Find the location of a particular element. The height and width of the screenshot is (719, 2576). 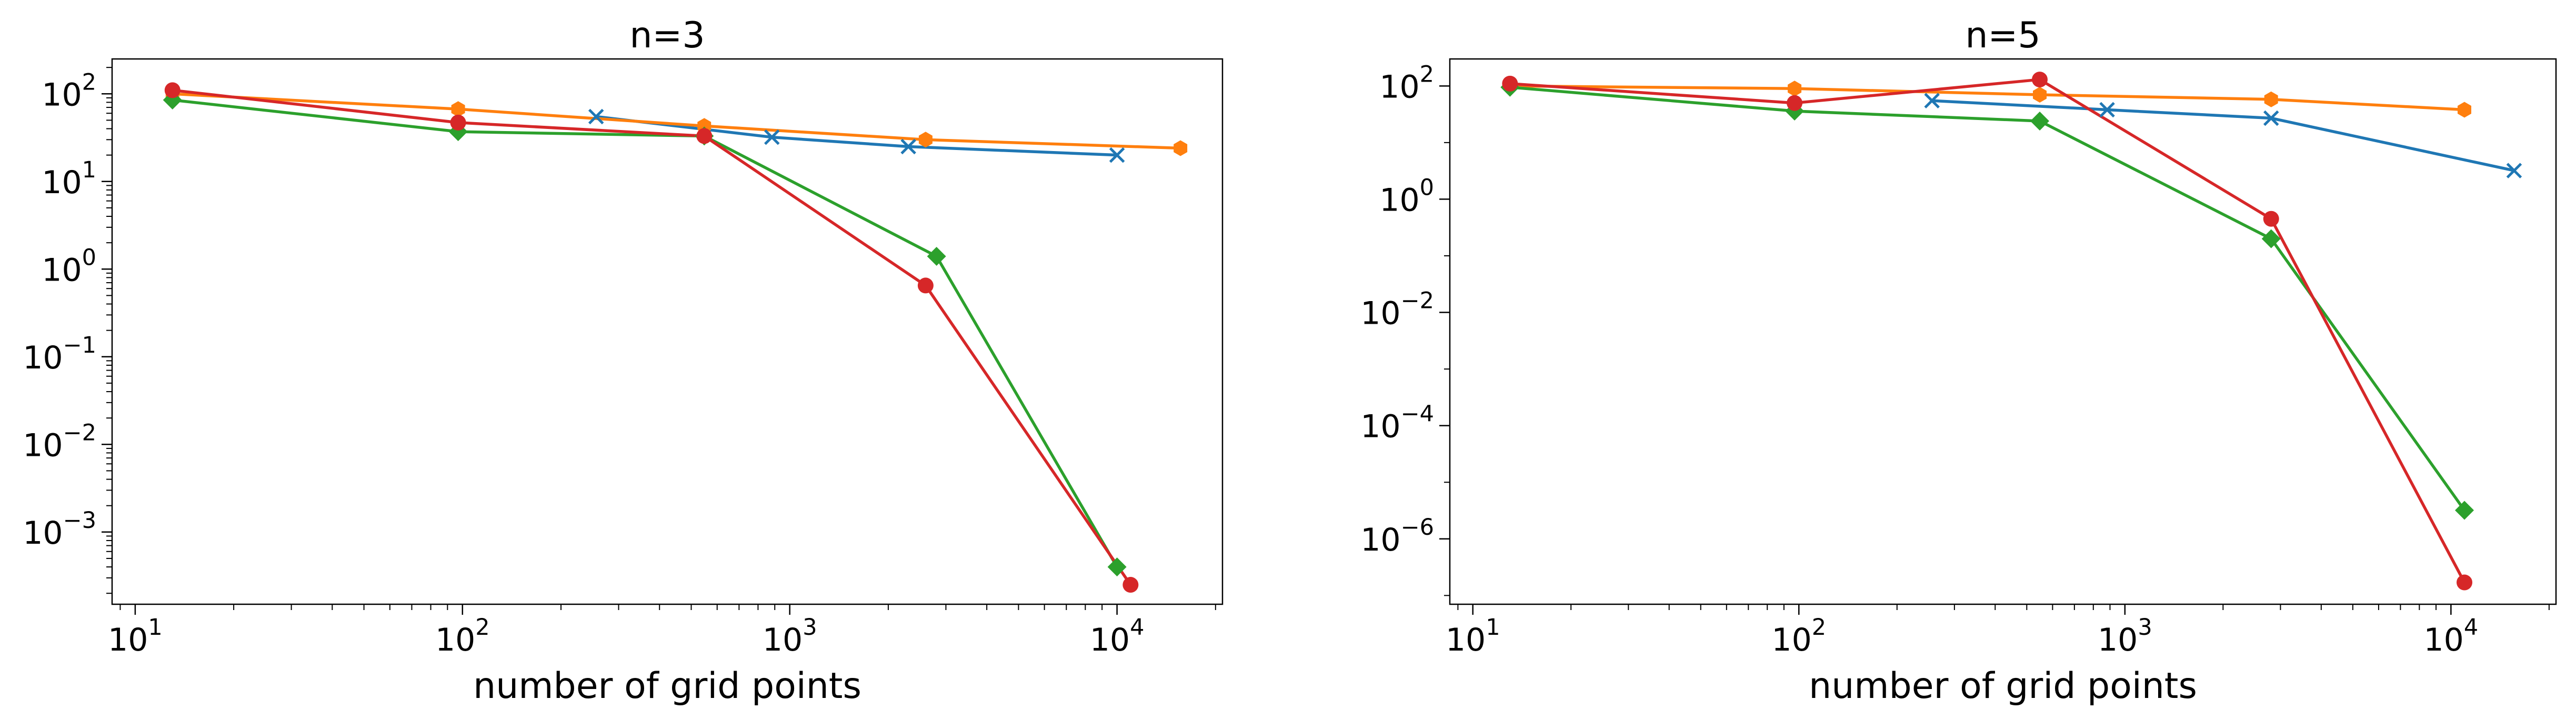

chart-title: n=3 is located at coordinates (667, 35).